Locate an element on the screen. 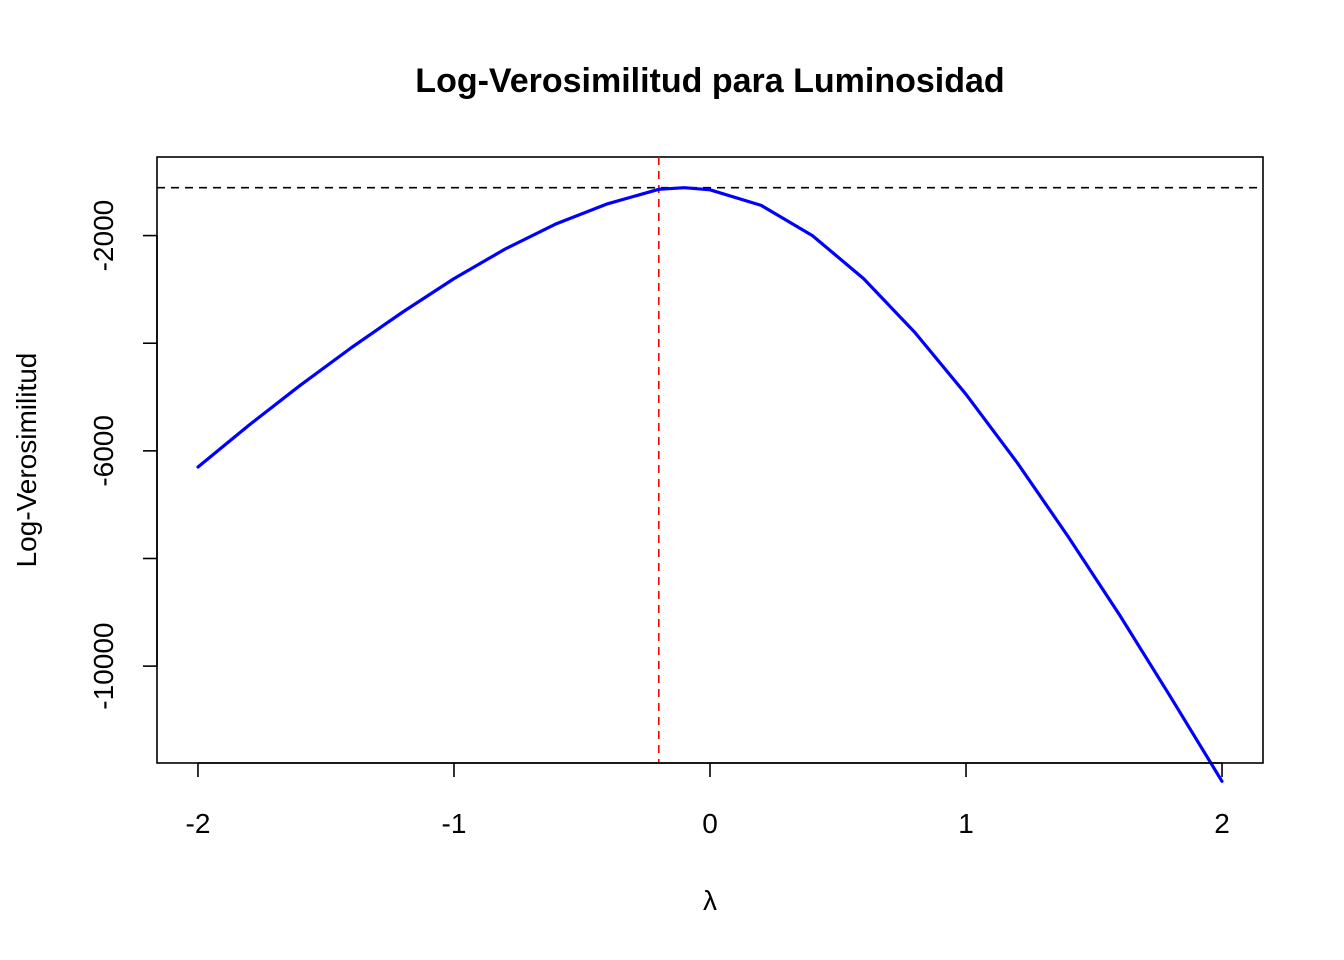 This screenshot has height=960, width=1344. y-axis-label: Log-Verosimilitud is located at coordinates (26, 460).